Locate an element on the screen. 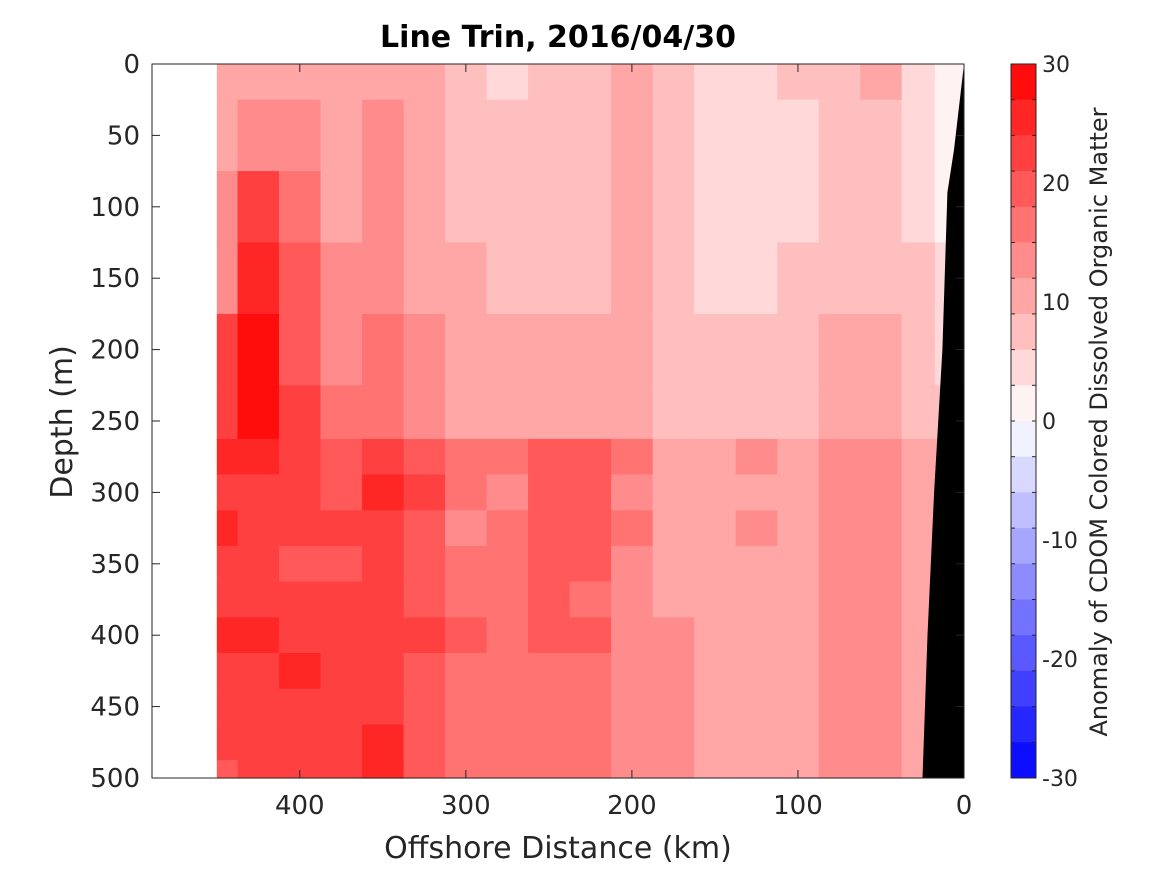  colorbar-tick-label: -30 is located at coordinates (1060, 779).